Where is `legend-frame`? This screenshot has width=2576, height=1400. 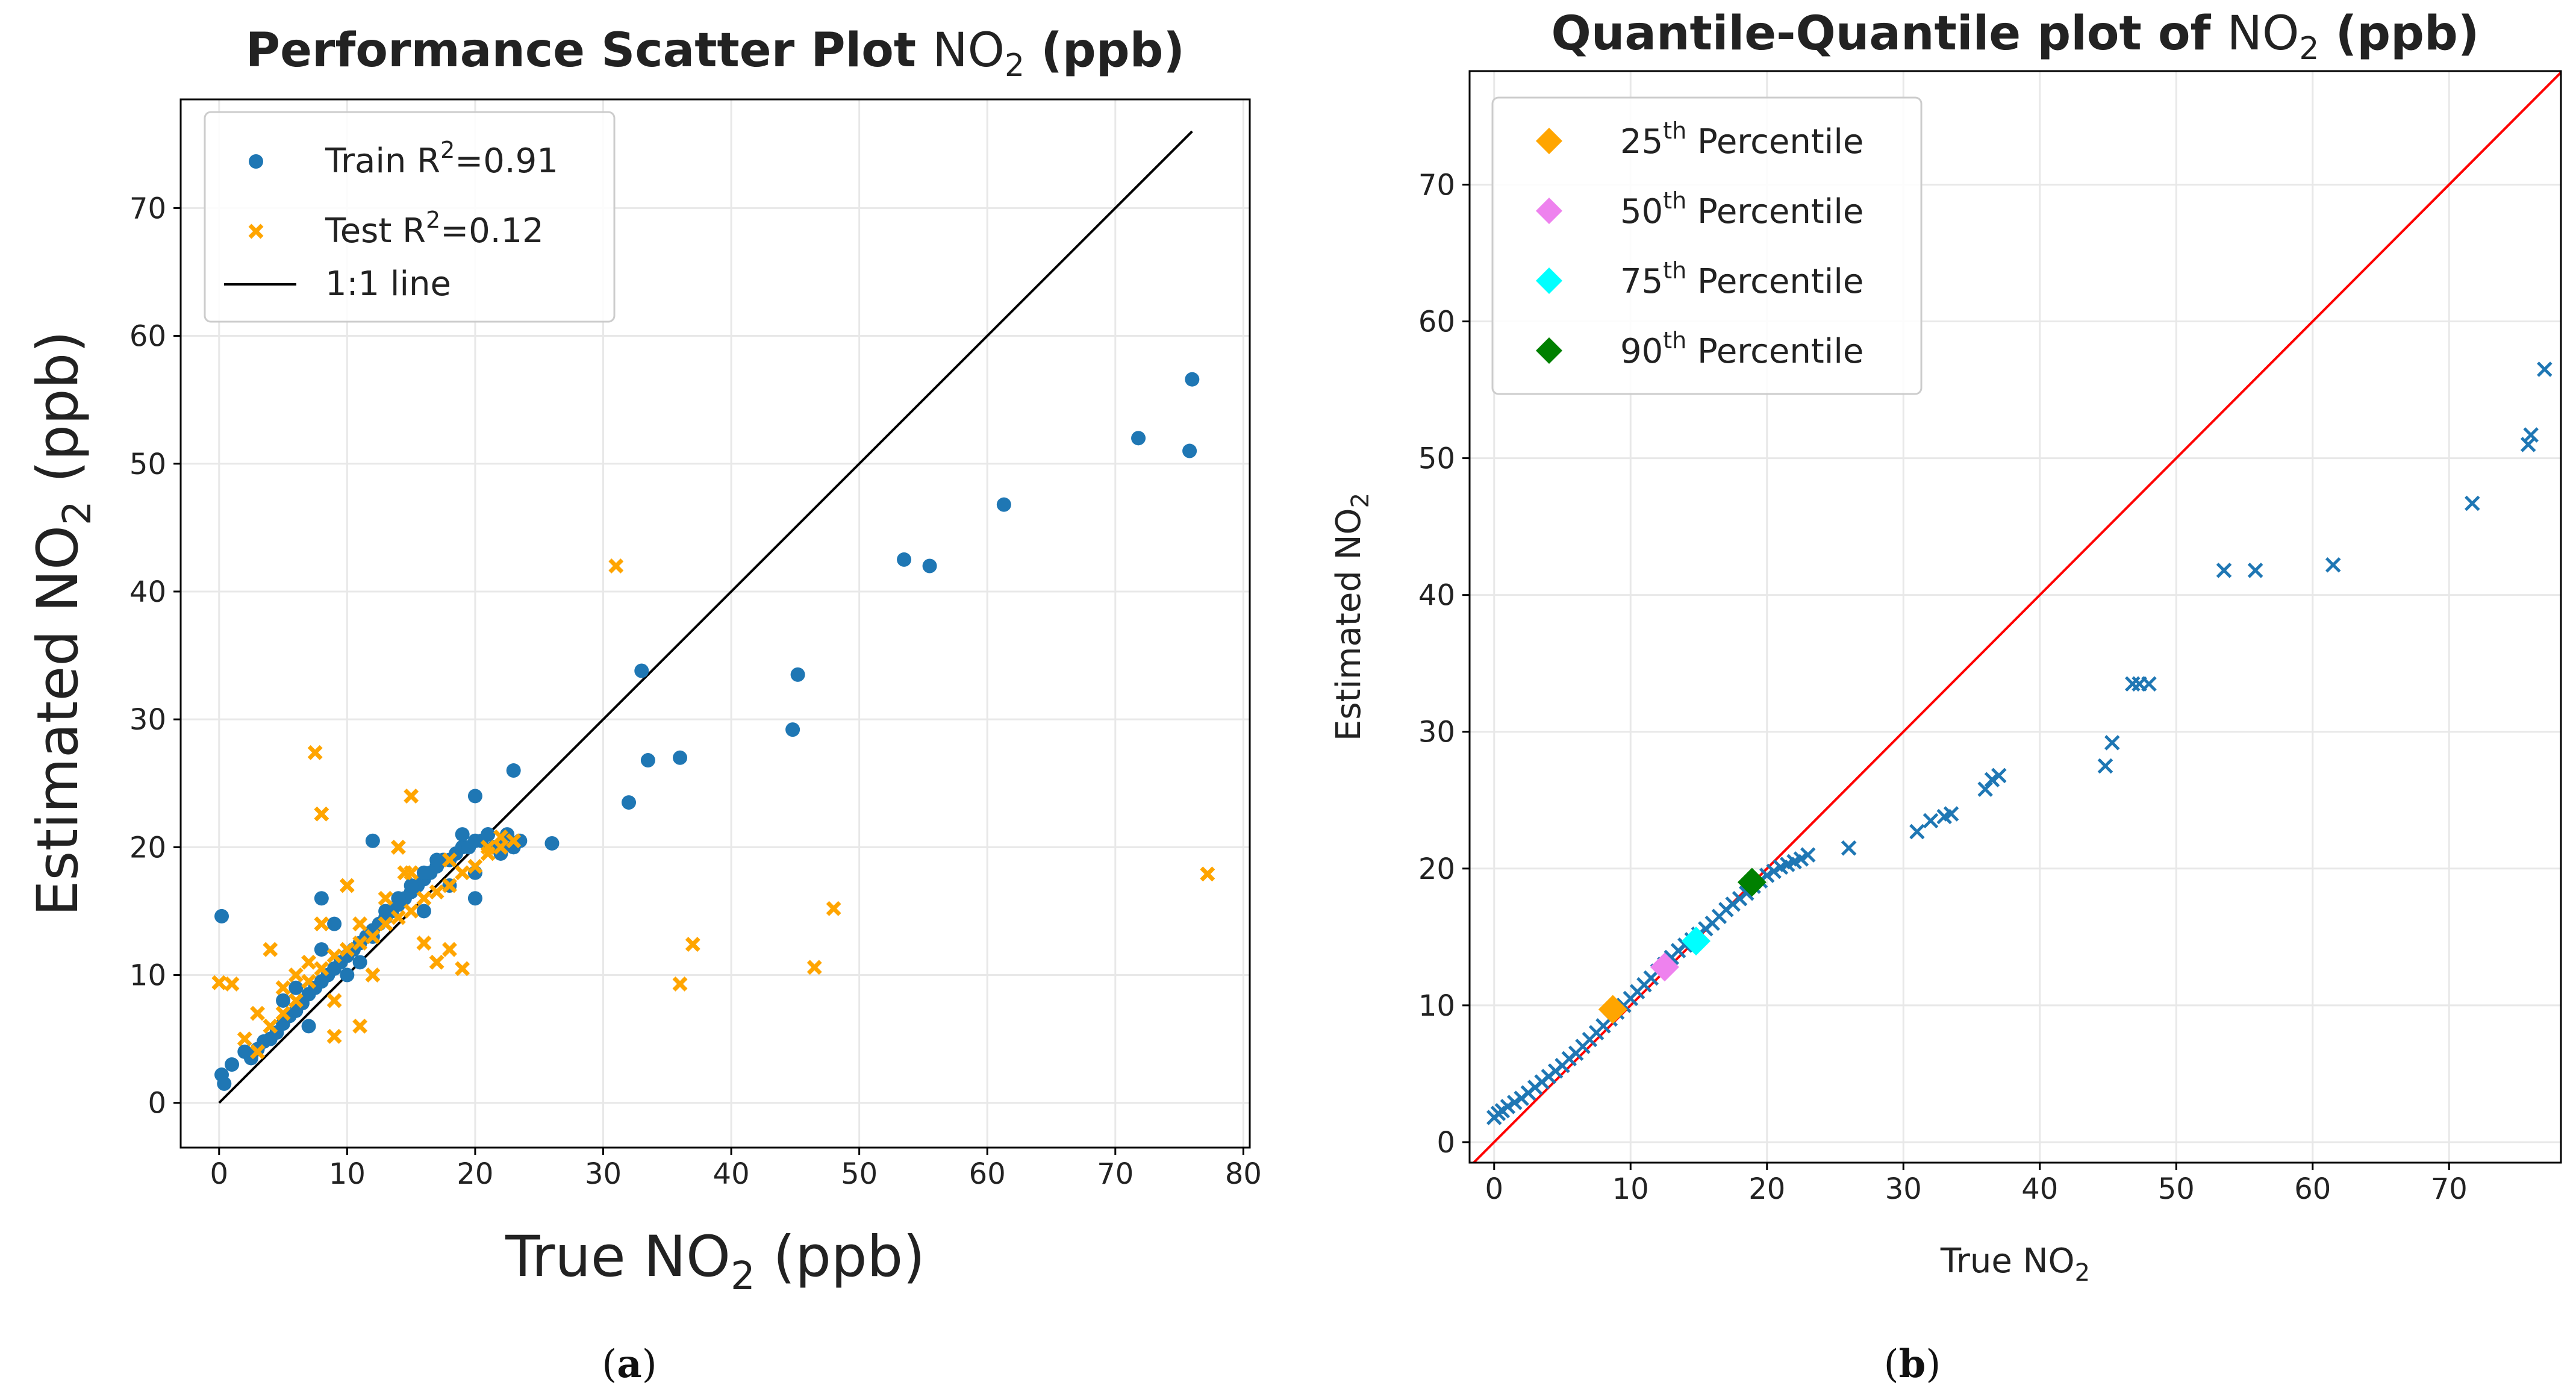 legend-frame is located at coordinates (410, 217).